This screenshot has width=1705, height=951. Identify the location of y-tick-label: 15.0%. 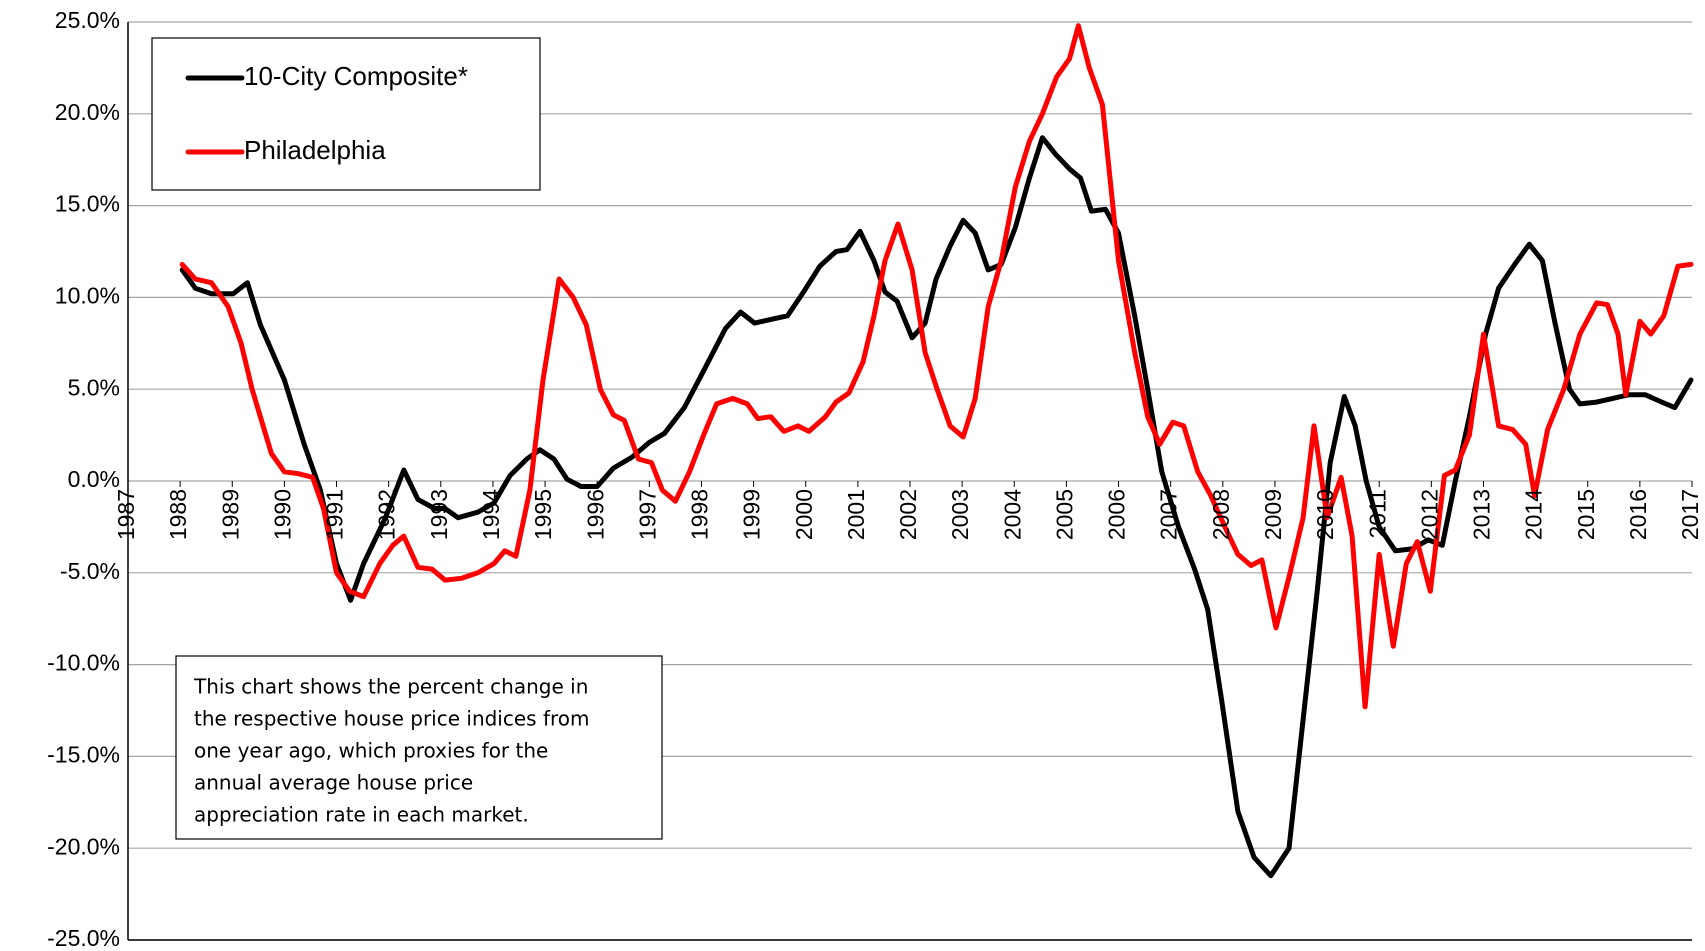
(87, 204).